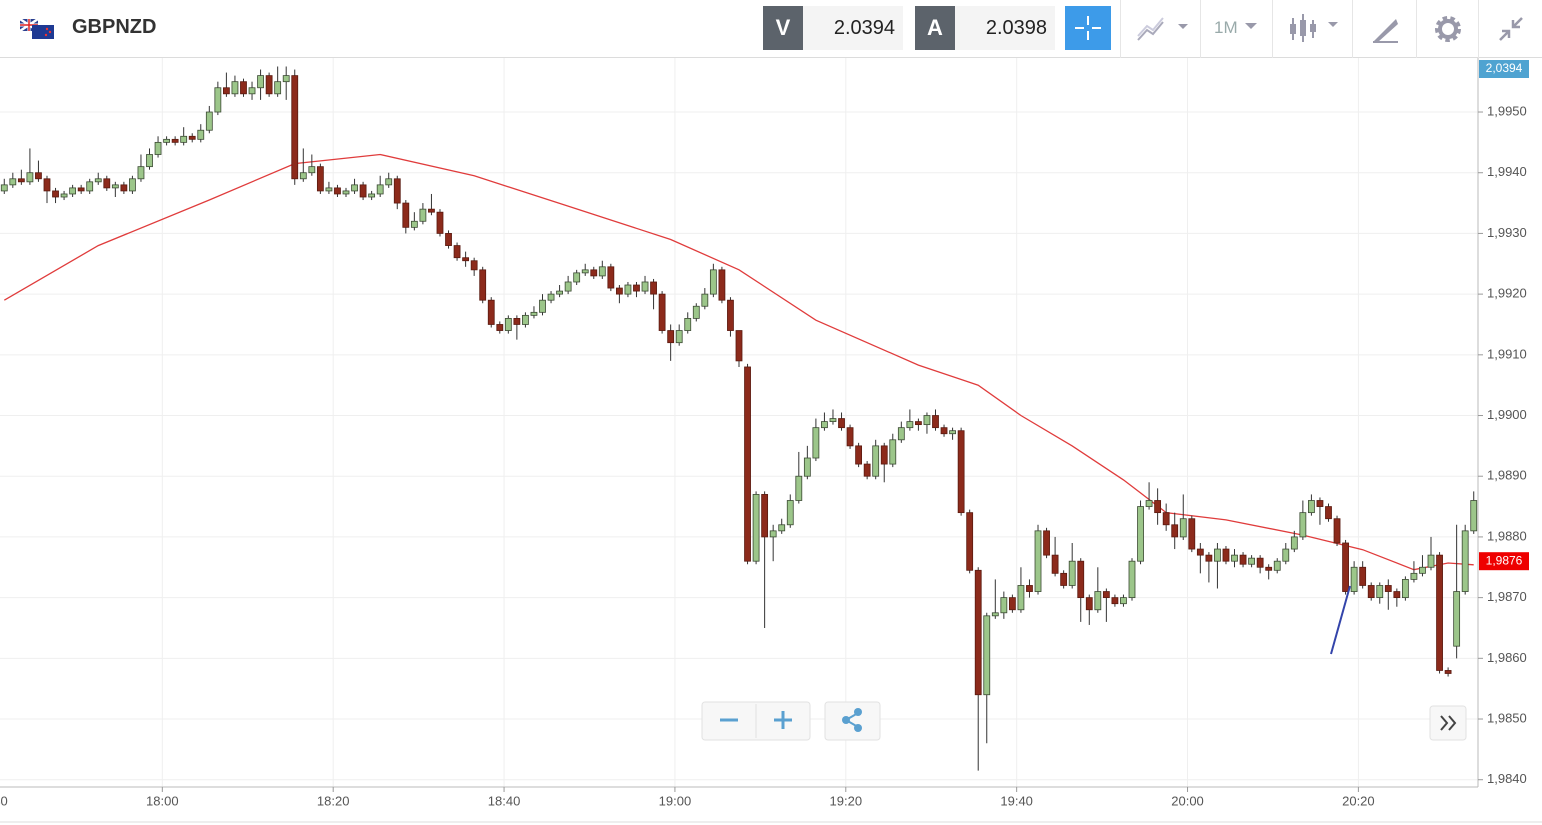 Image resolution: width=1542 pixels, height=825 pixels. Describe the element at coordinates (1507, 535) in the screenshot. I see `y-tick-label: 1,9880` at that location.